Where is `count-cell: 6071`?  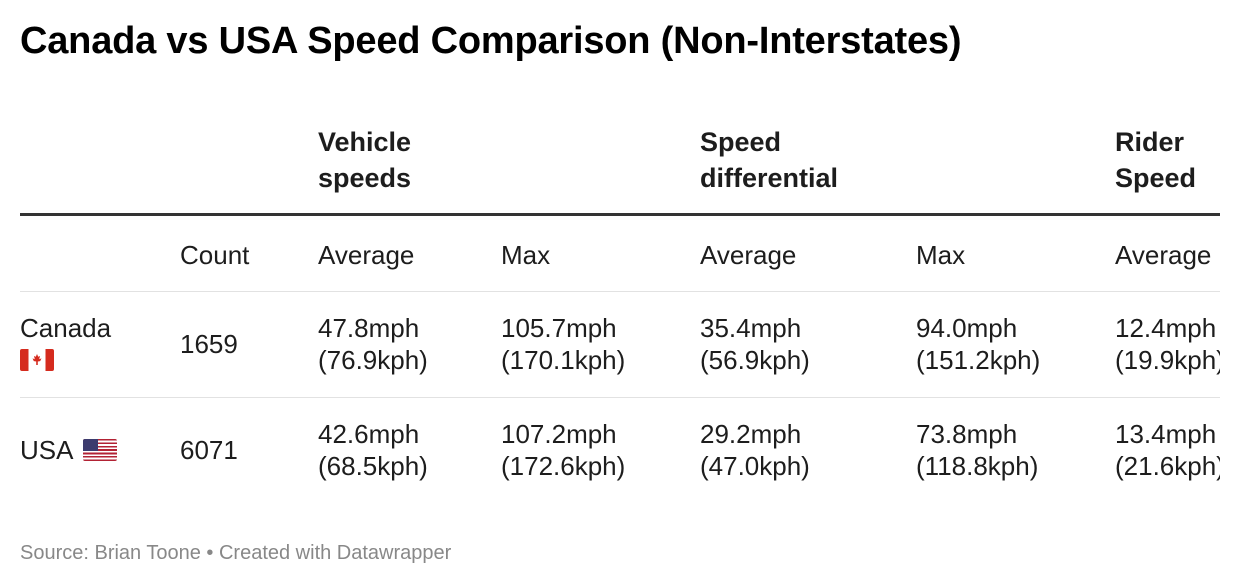 count-cell: 6071 is located at coordinates (209, 450).